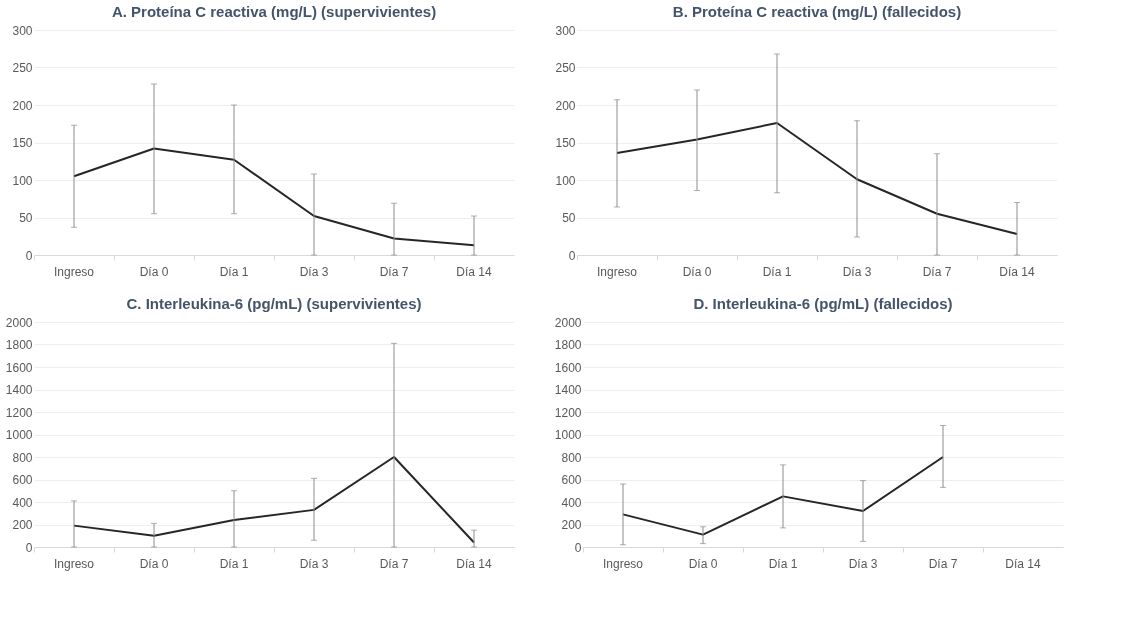 The image size is (1129, 623). What do you see at coordinates (817, 11) in the screenshot?
I see `chart-title: B. Proteína C reactiva (mg/L) (fallecidos)` at bounding box center [817, 11].